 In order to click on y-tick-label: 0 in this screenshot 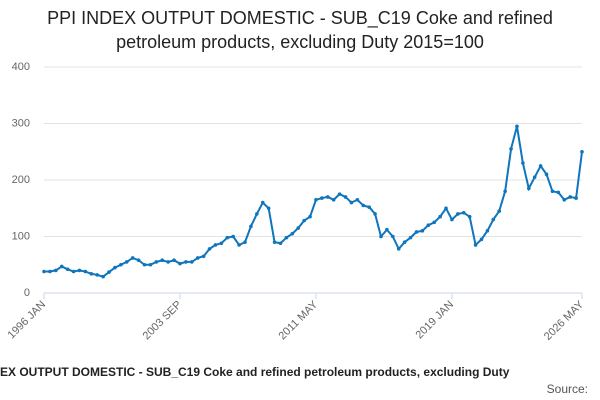, I will do `click(27, 293)`.